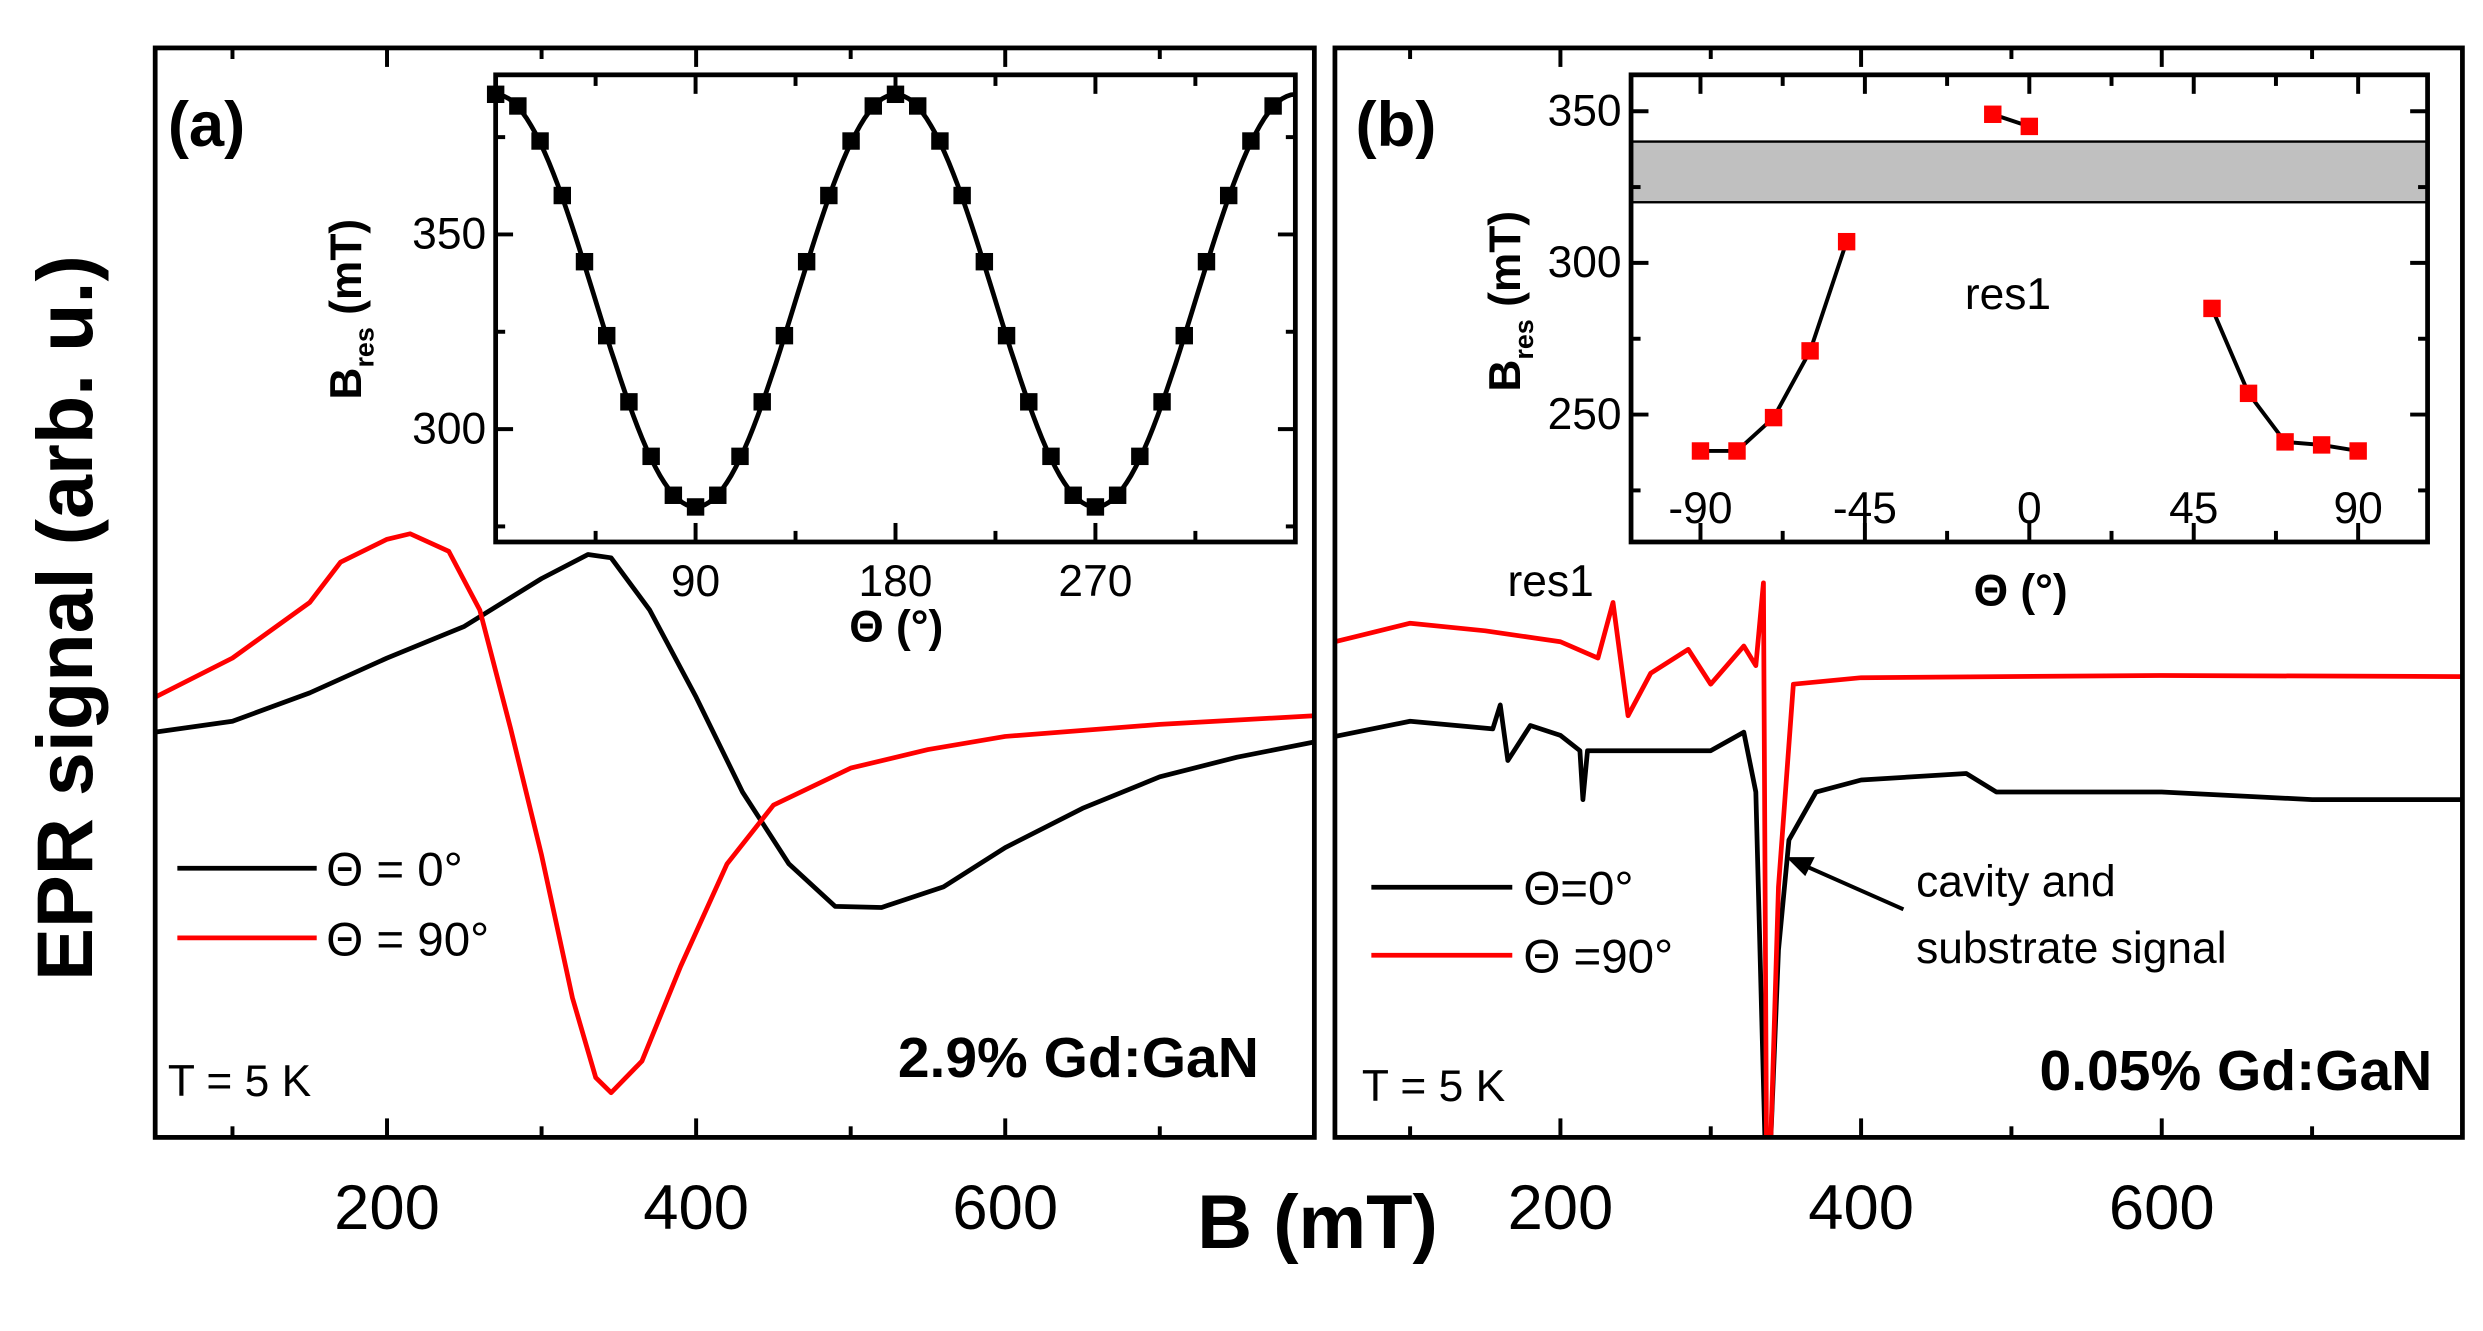  I want to click on legend-b-label-black: Θ=0°, so click(1578, 889).